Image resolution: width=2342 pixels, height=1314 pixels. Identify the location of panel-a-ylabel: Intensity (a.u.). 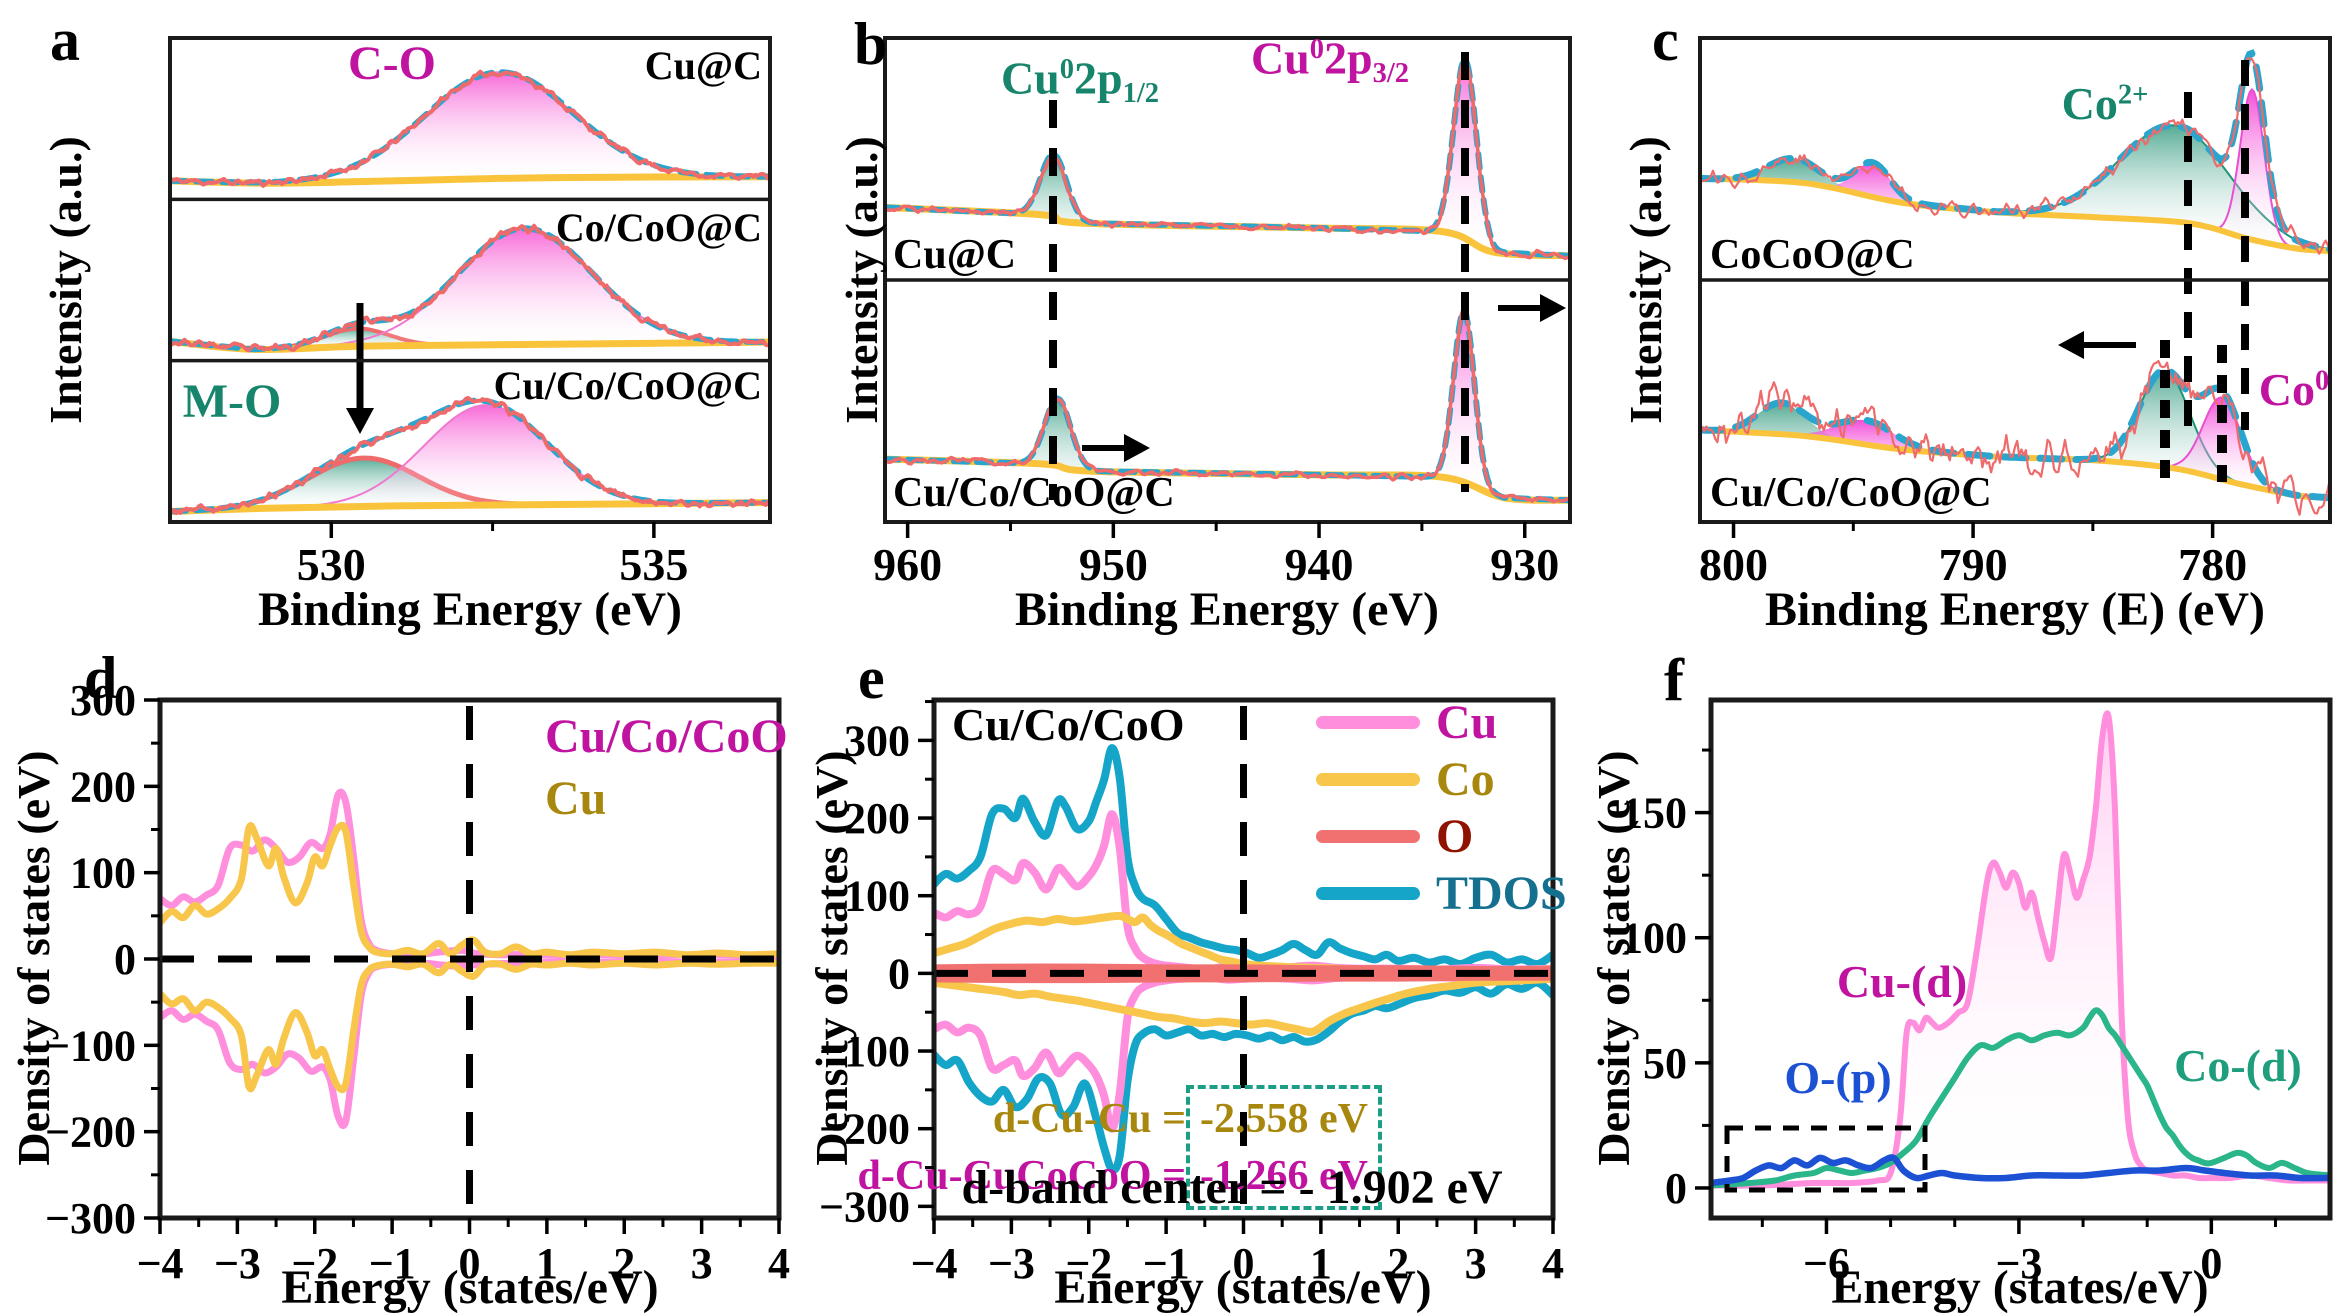
(65, 280).